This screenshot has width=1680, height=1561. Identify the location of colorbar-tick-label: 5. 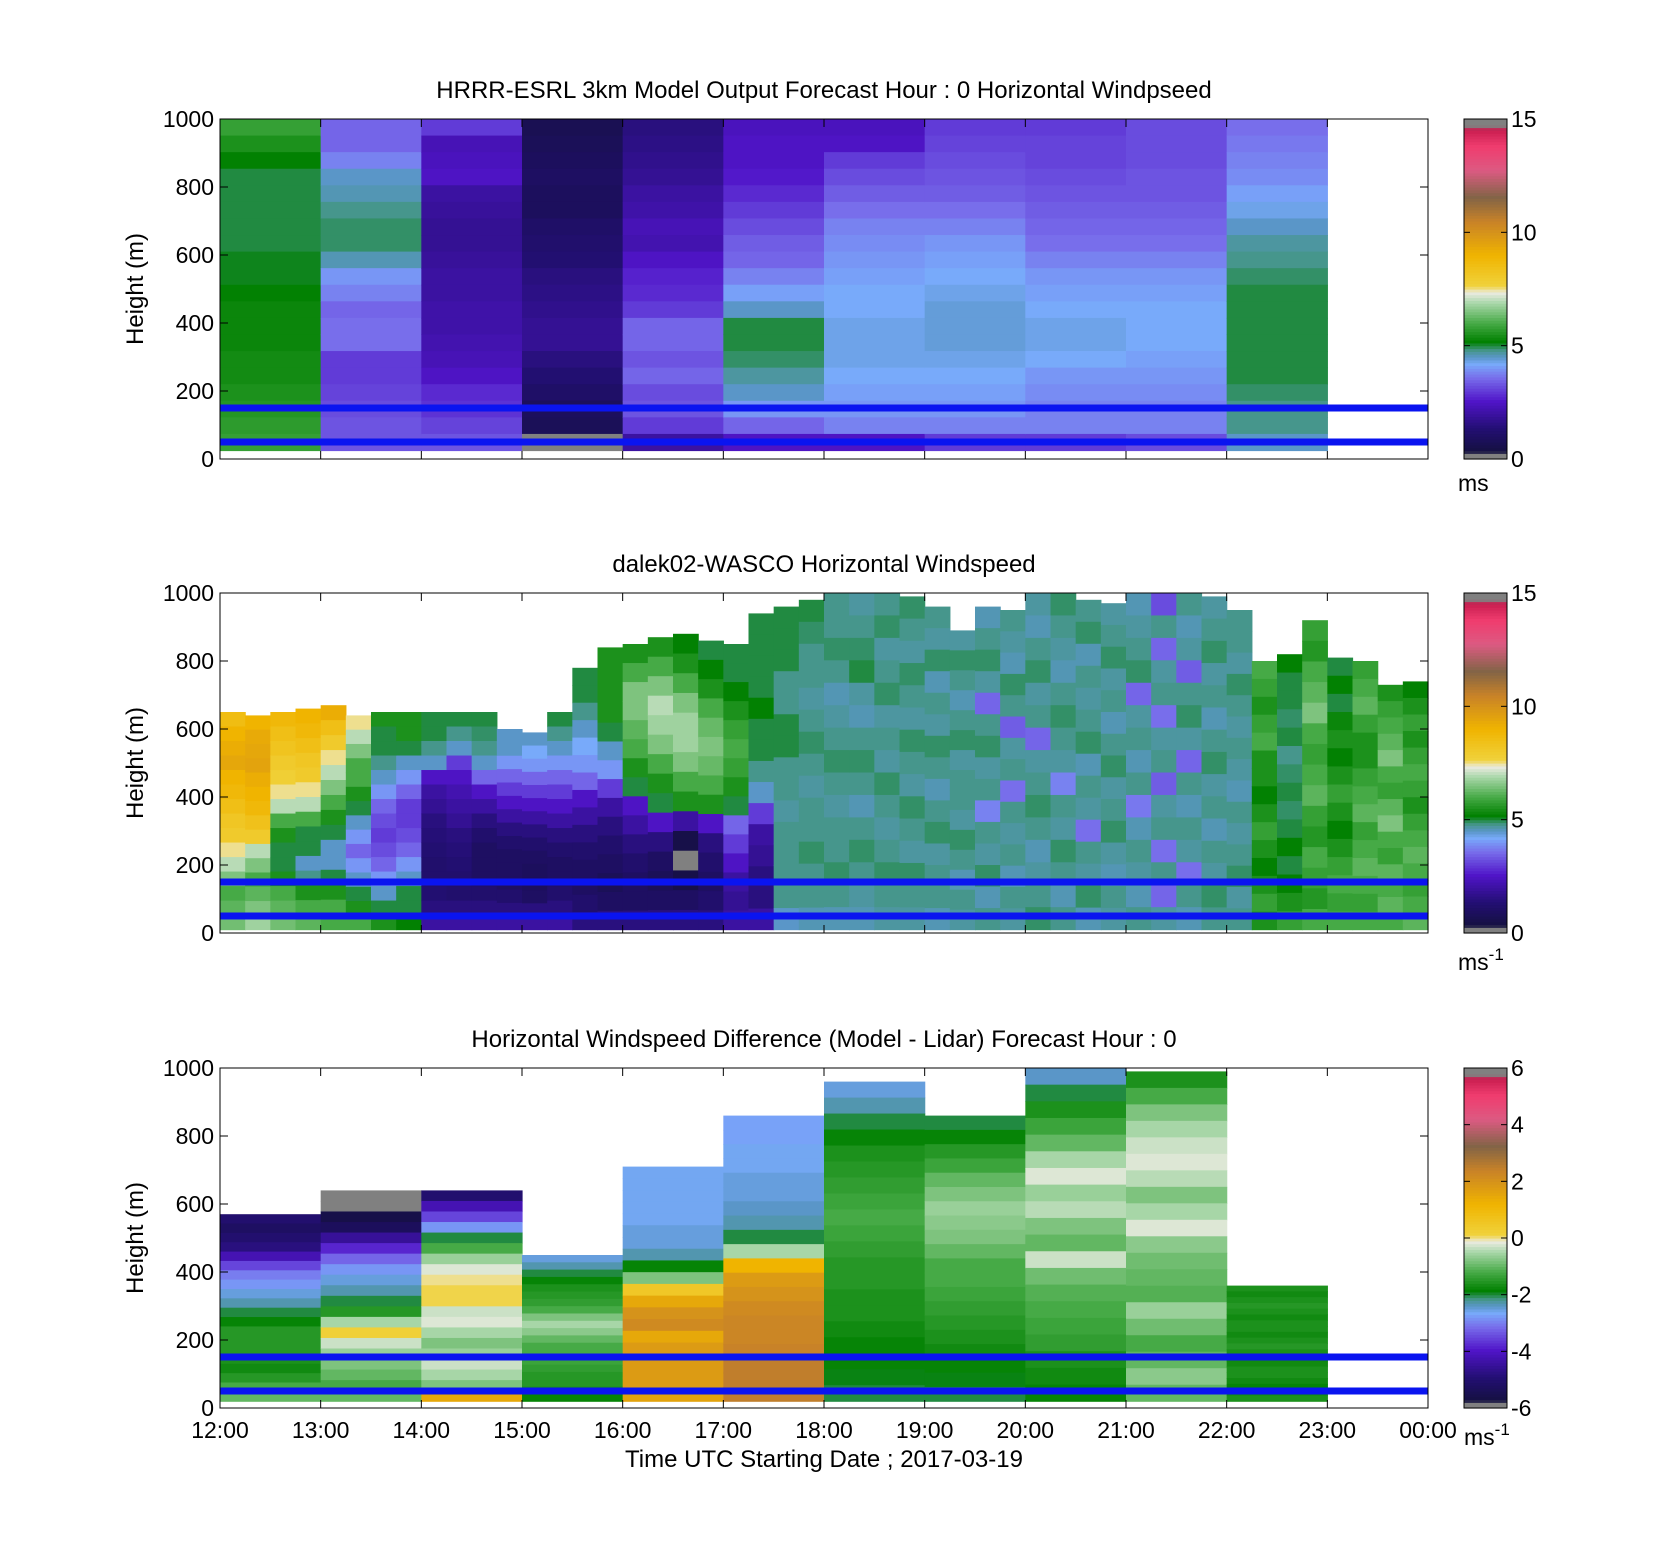
(1517, 346).